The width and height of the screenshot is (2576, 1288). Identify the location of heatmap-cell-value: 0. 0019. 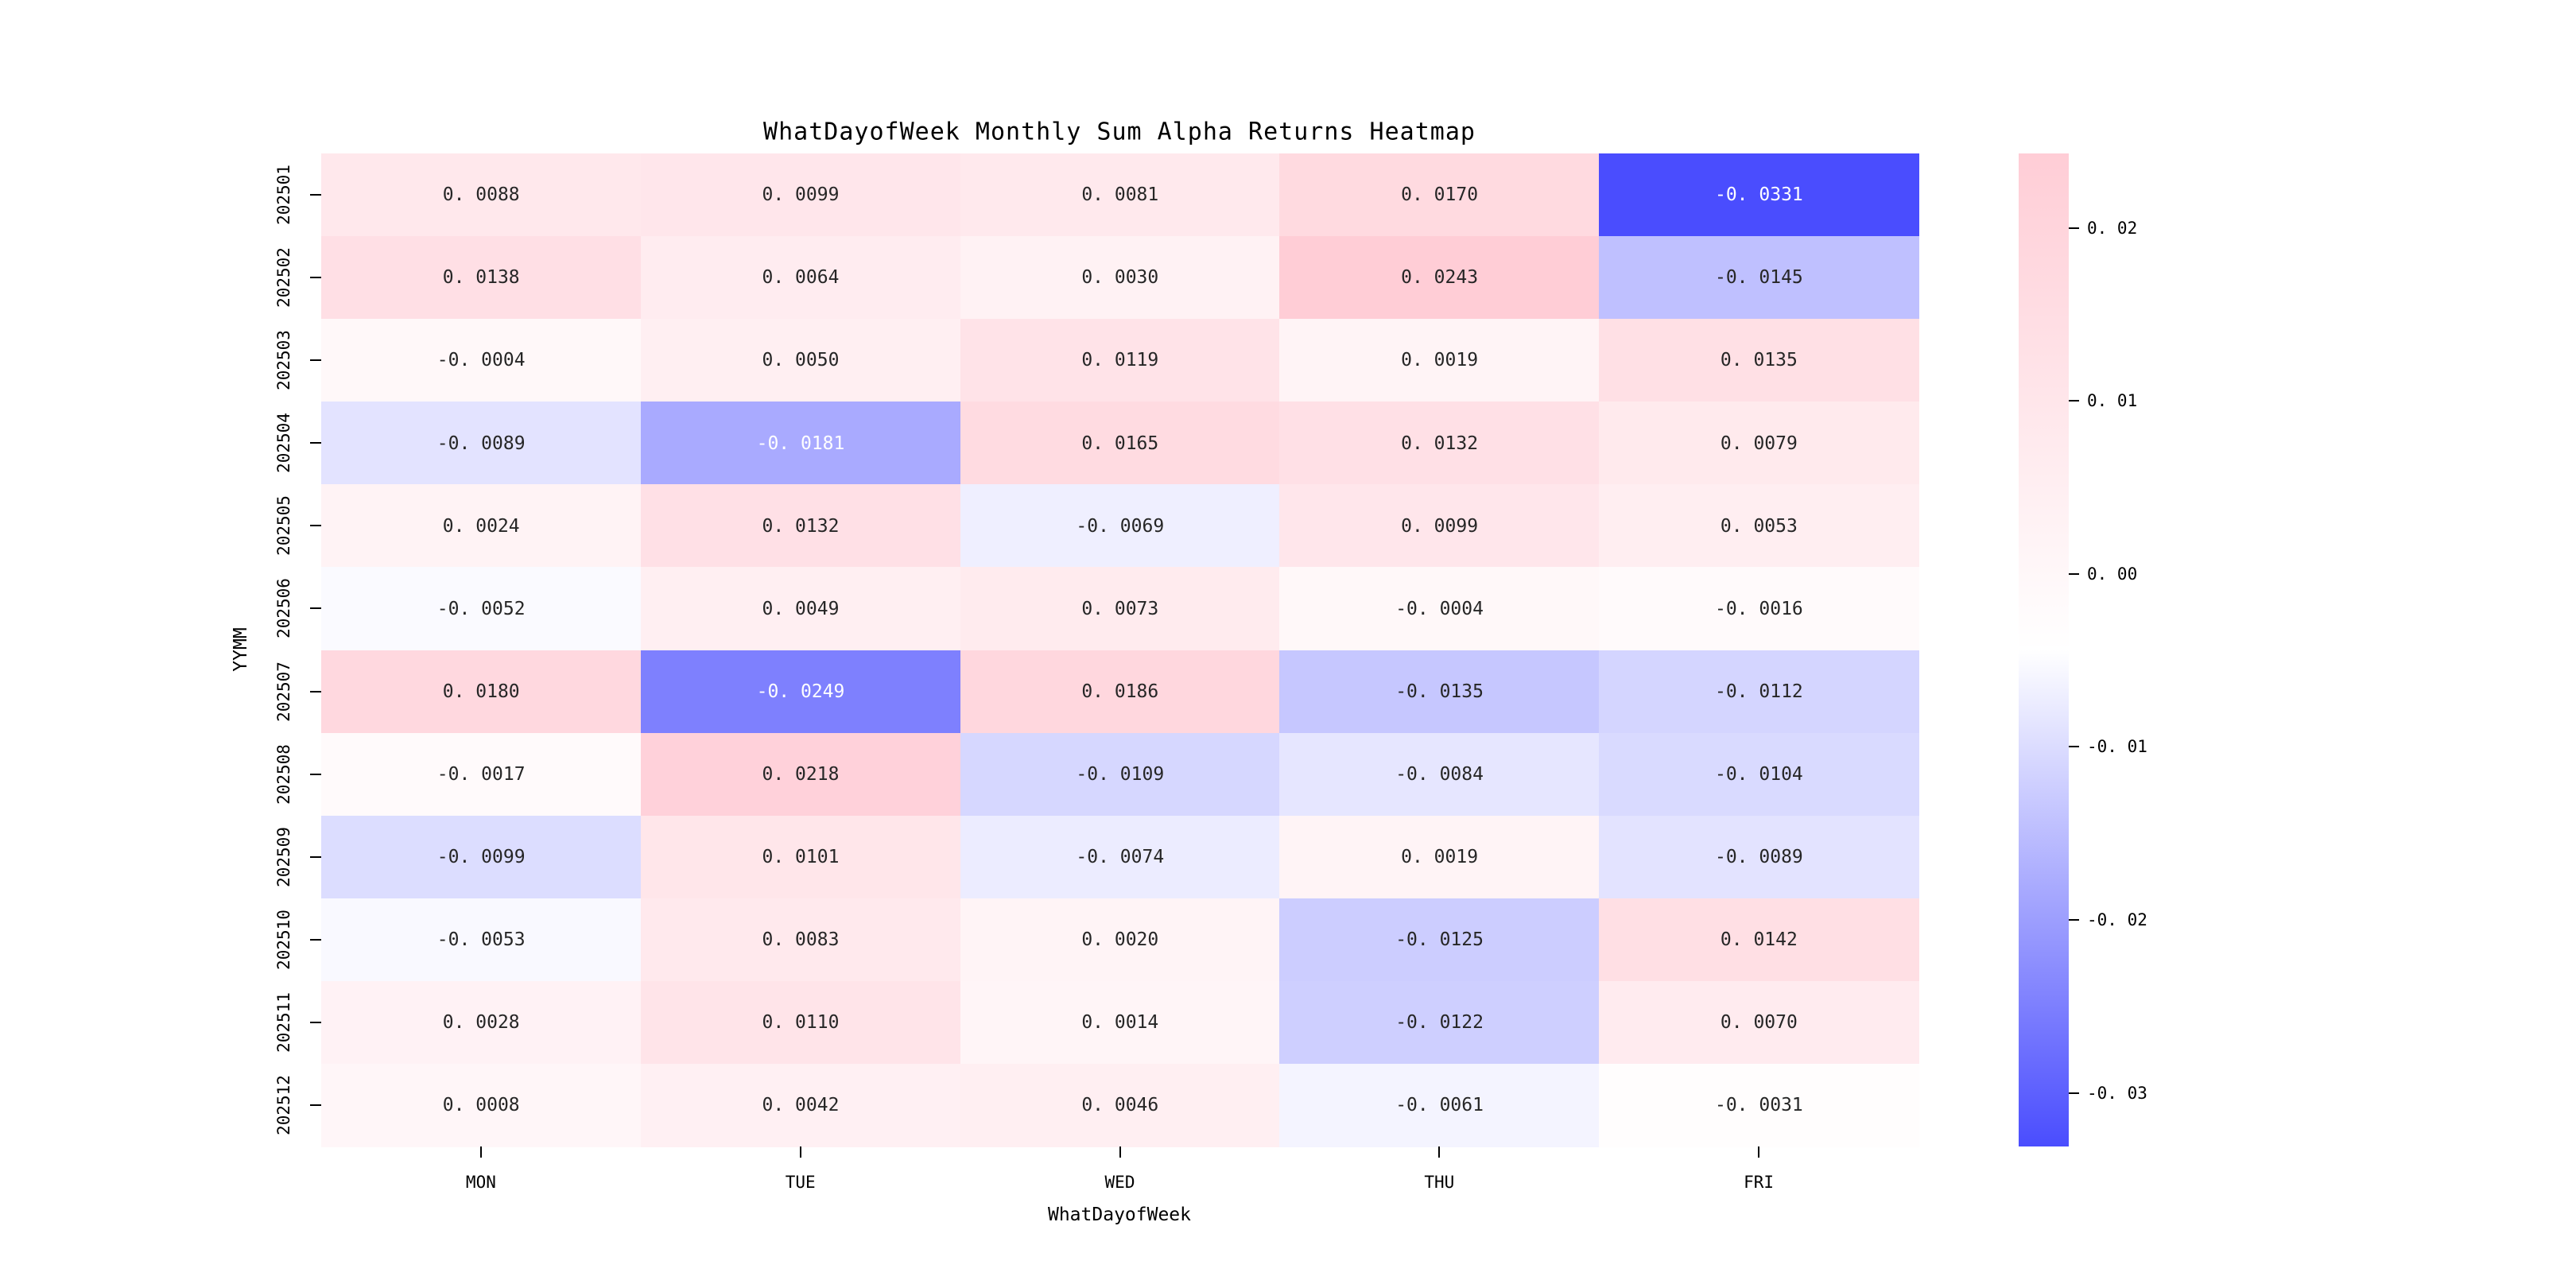
(1440, 856).